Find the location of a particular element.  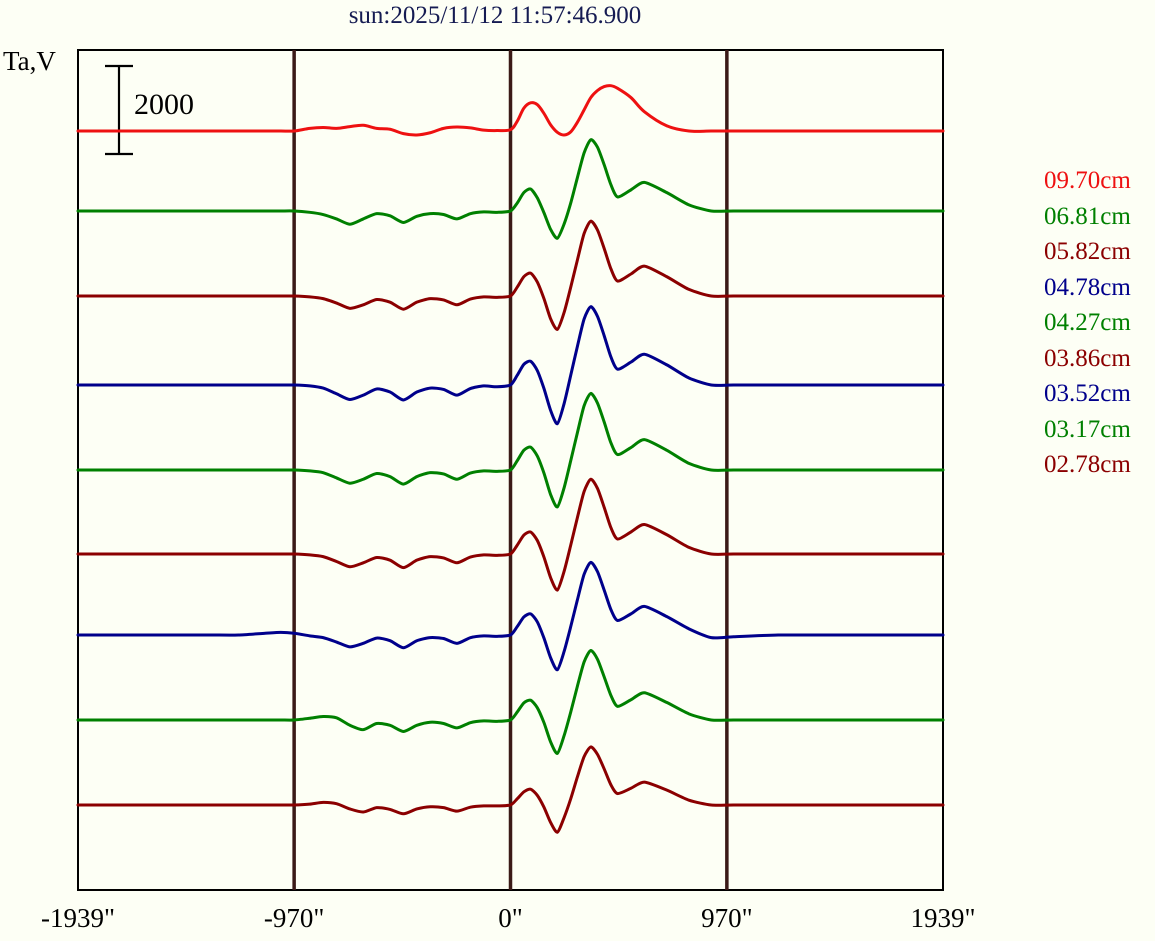

x-axis-tick-labels: -1939" -970" 0" 970" 1939" is located at coordinates (500, 922).